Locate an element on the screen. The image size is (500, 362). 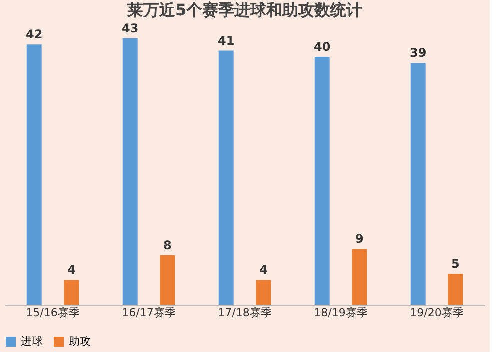
x-tick-label: 18/19赛季 is located at coordinates (341, 313).